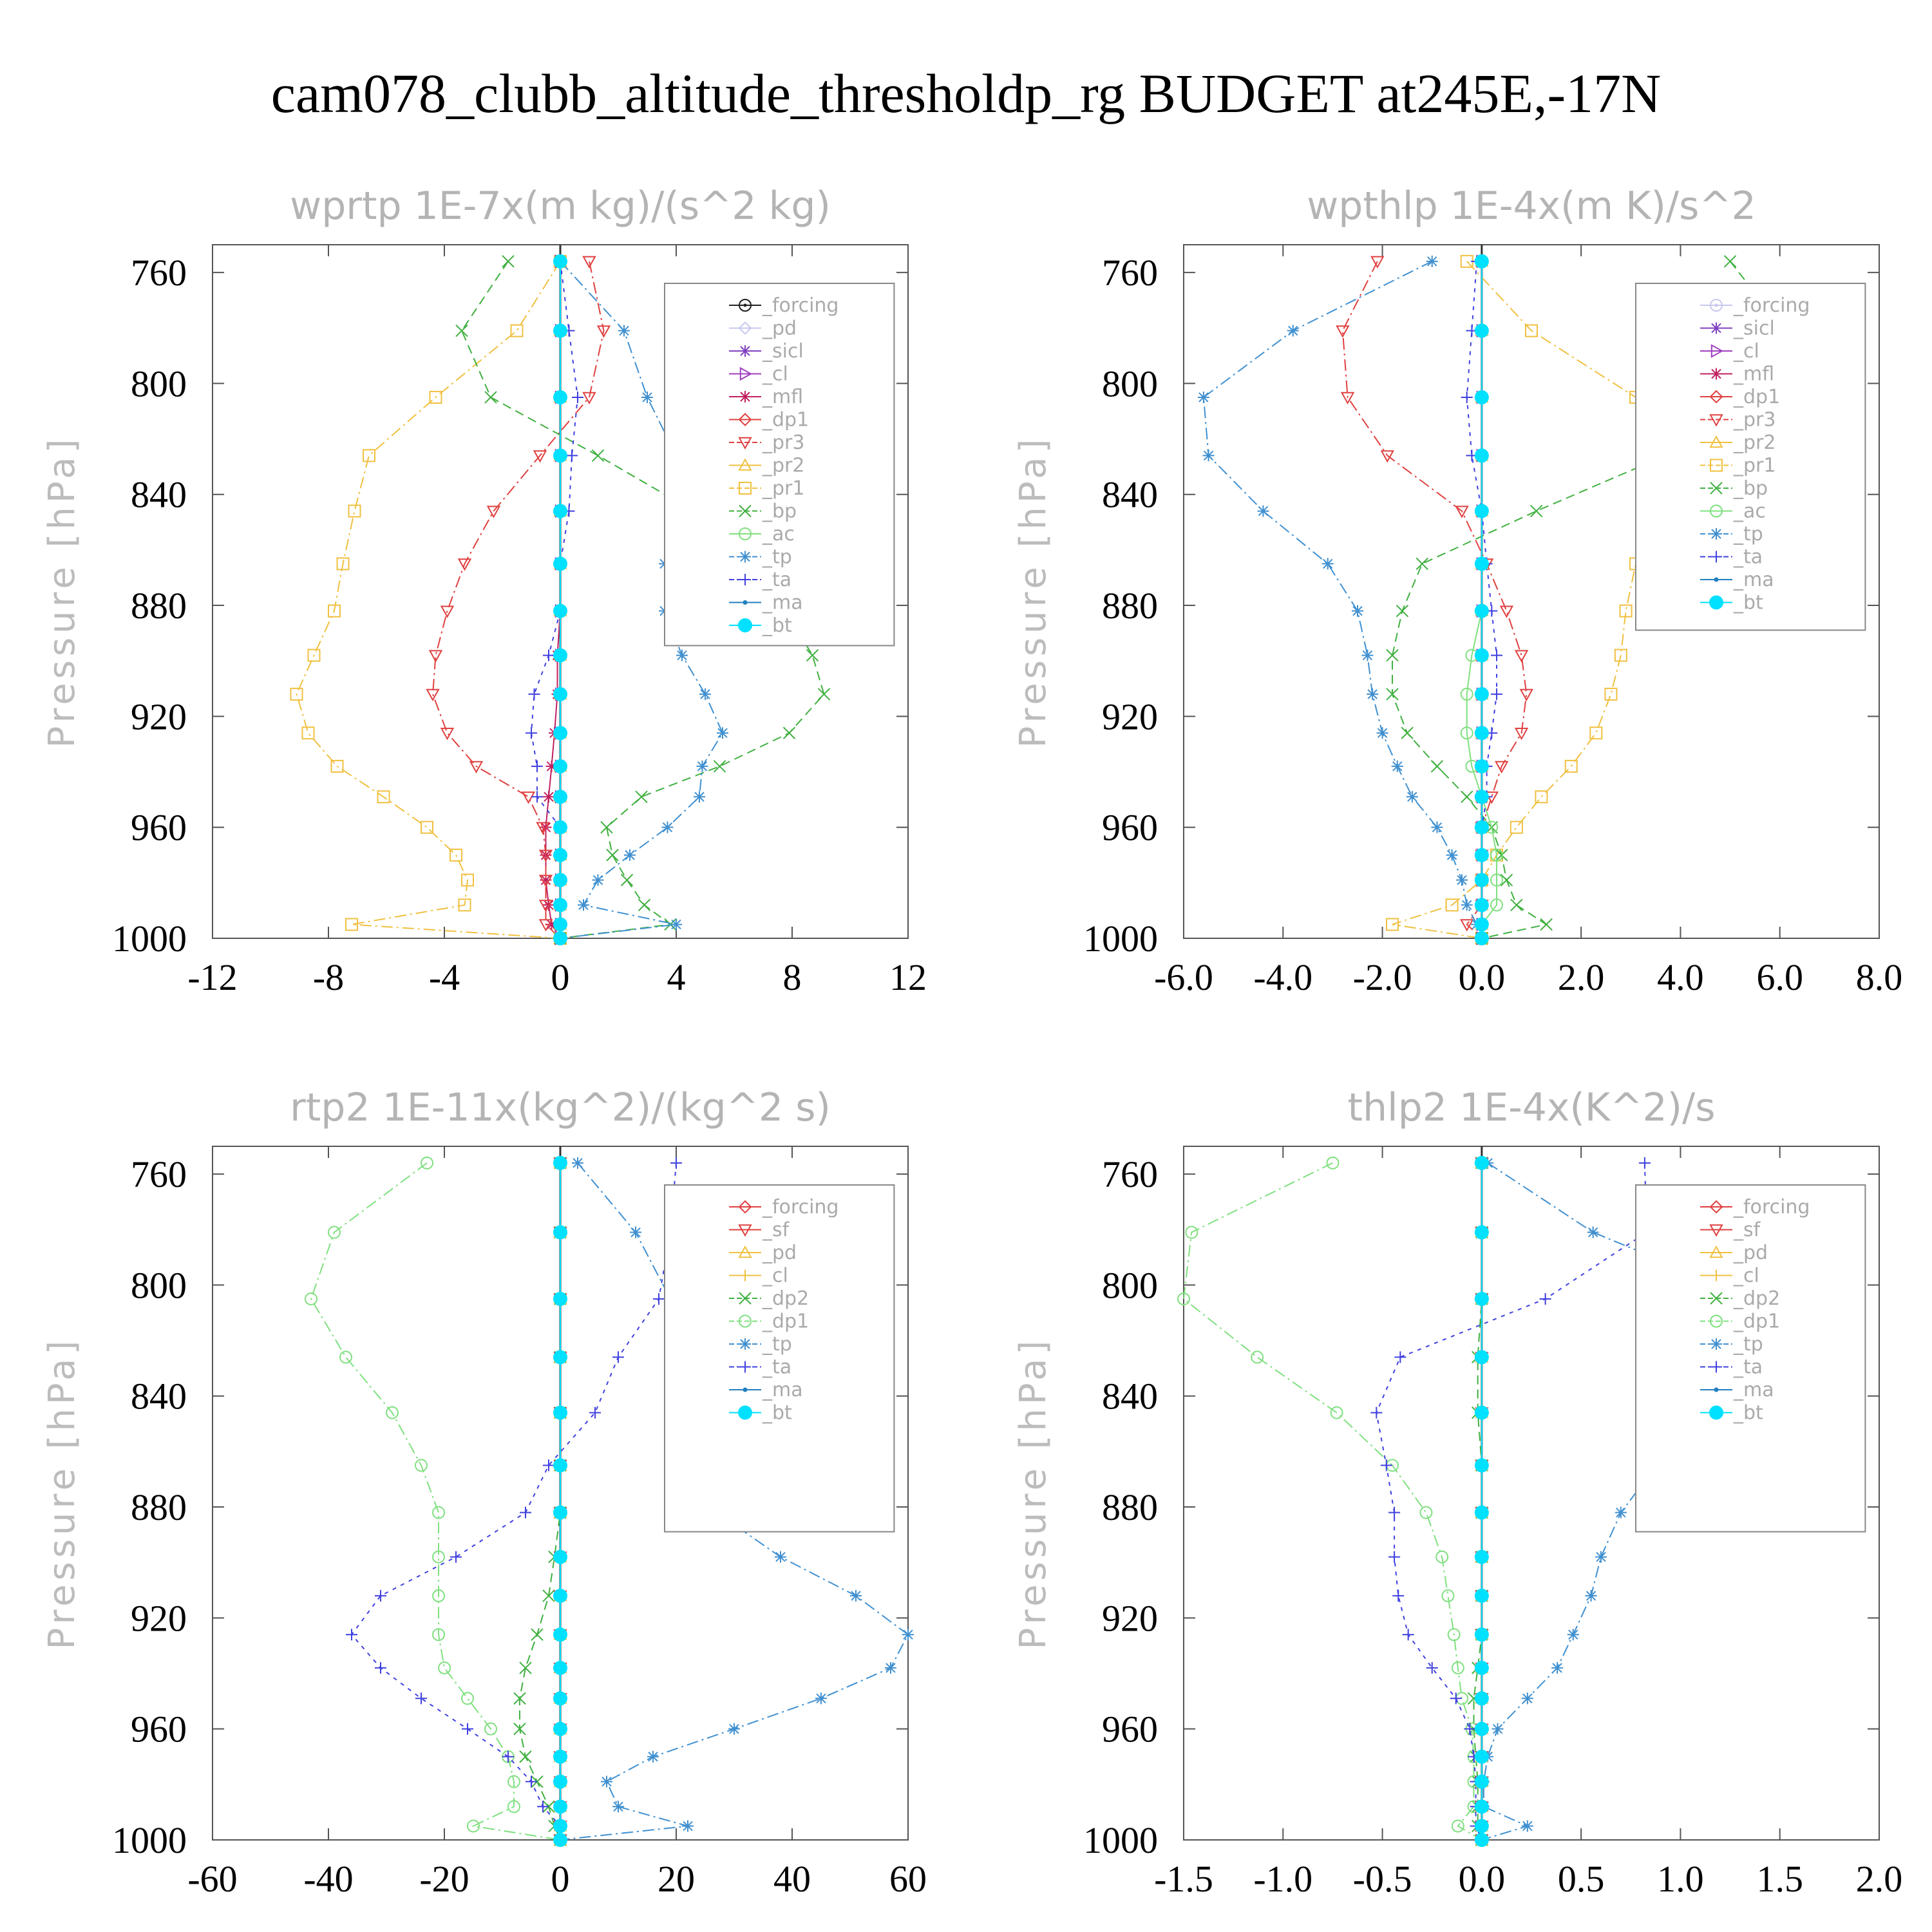  Describe the element at coordinates (1481, 1501) in the screenshot. I see `series-bt` at that location.